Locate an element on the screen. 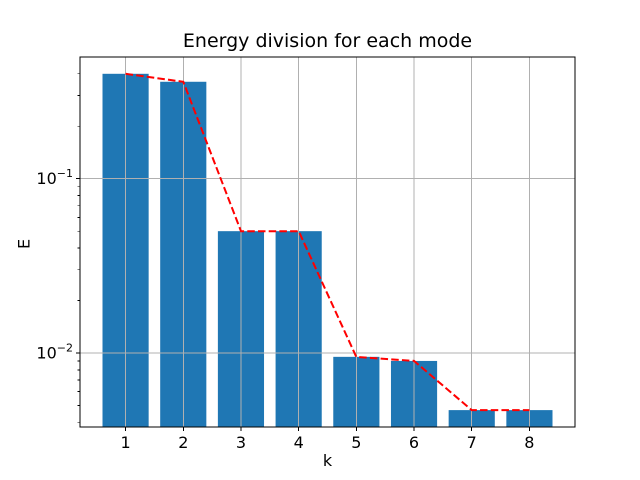 This screenshot has height=480, width=640. y-axis-label: E is located at coordinates (24, 244).